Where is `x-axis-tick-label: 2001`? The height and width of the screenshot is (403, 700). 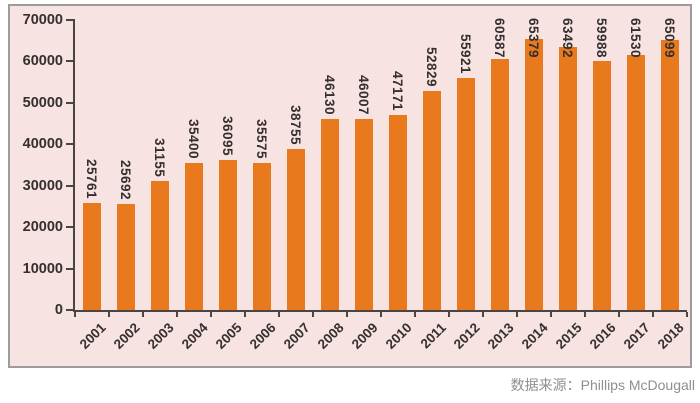 x-axis-tick-label: 2001 is located at coordinates (92, 336).